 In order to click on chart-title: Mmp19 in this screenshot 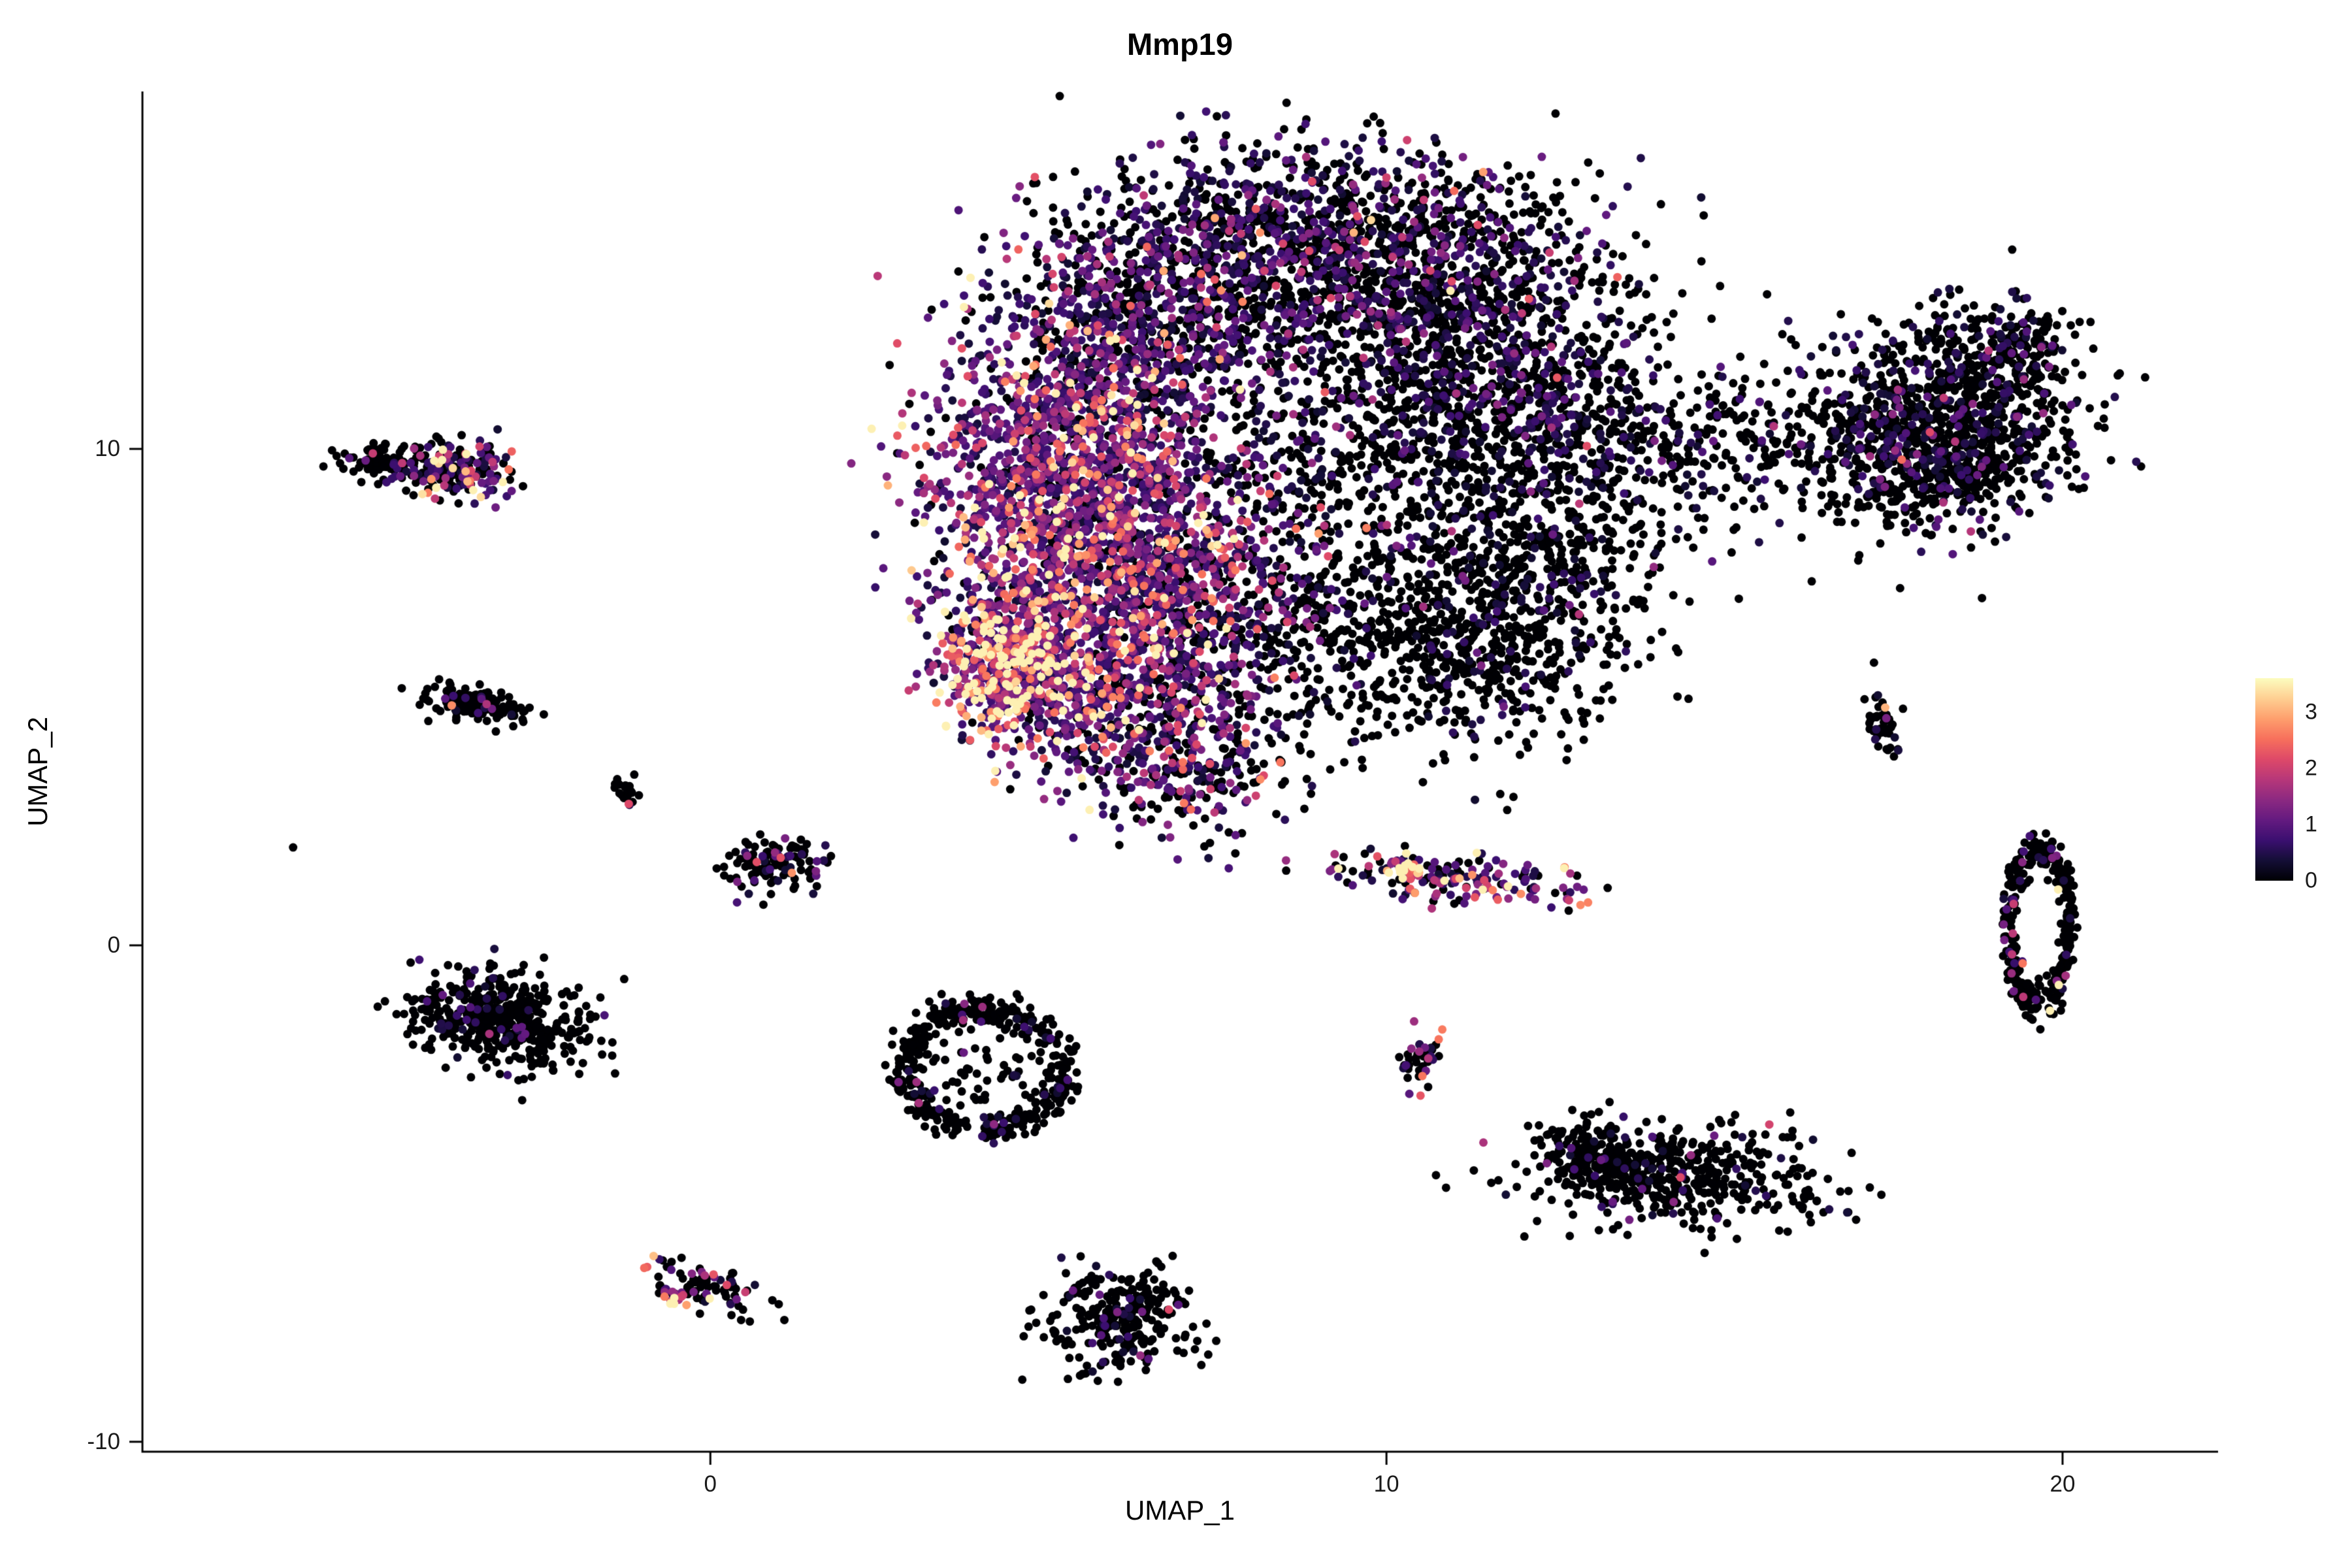, I will do `click(1180, 44)`.